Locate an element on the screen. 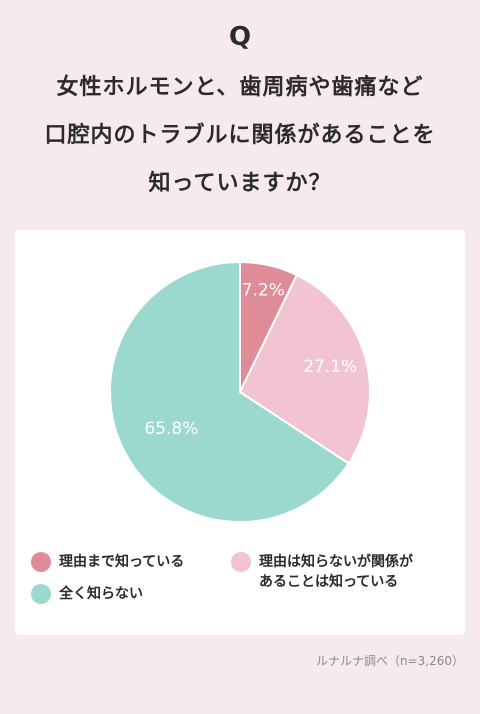  legend-label: 理由まで知っている is located at coordinates (122, 562).